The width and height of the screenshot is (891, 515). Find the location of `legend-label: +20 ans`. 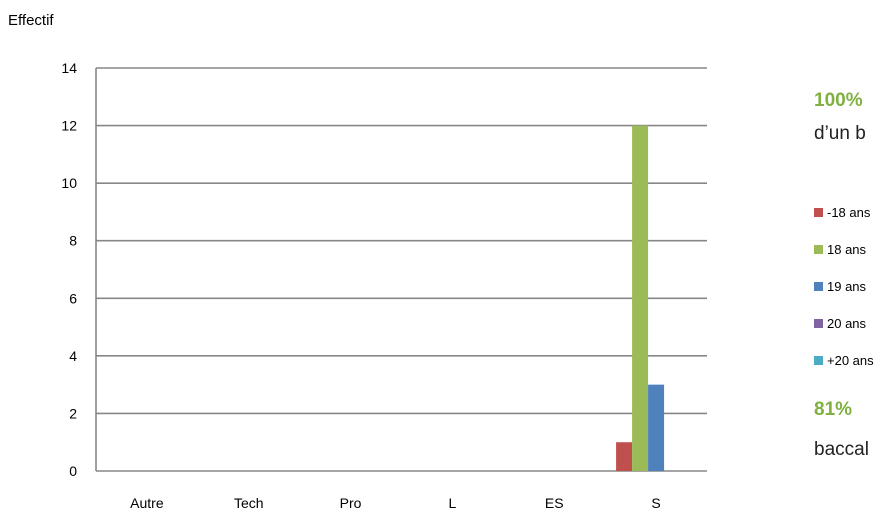

legend-label: +20 ans is located at coordinates (850, 360).